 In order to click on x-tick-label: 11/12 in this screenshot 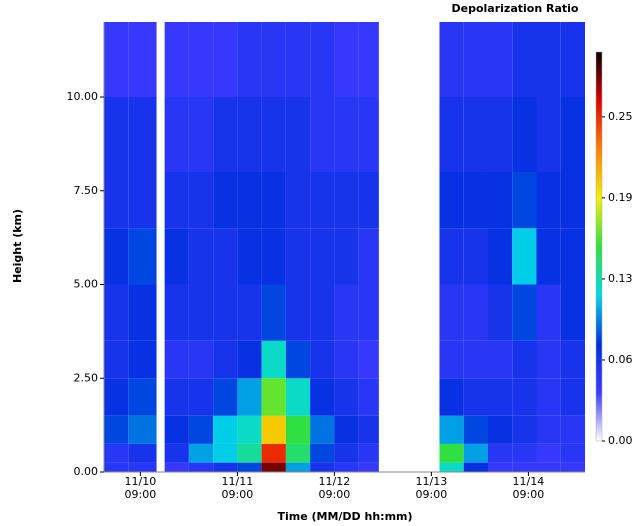, I will do `click(335, 481)`.